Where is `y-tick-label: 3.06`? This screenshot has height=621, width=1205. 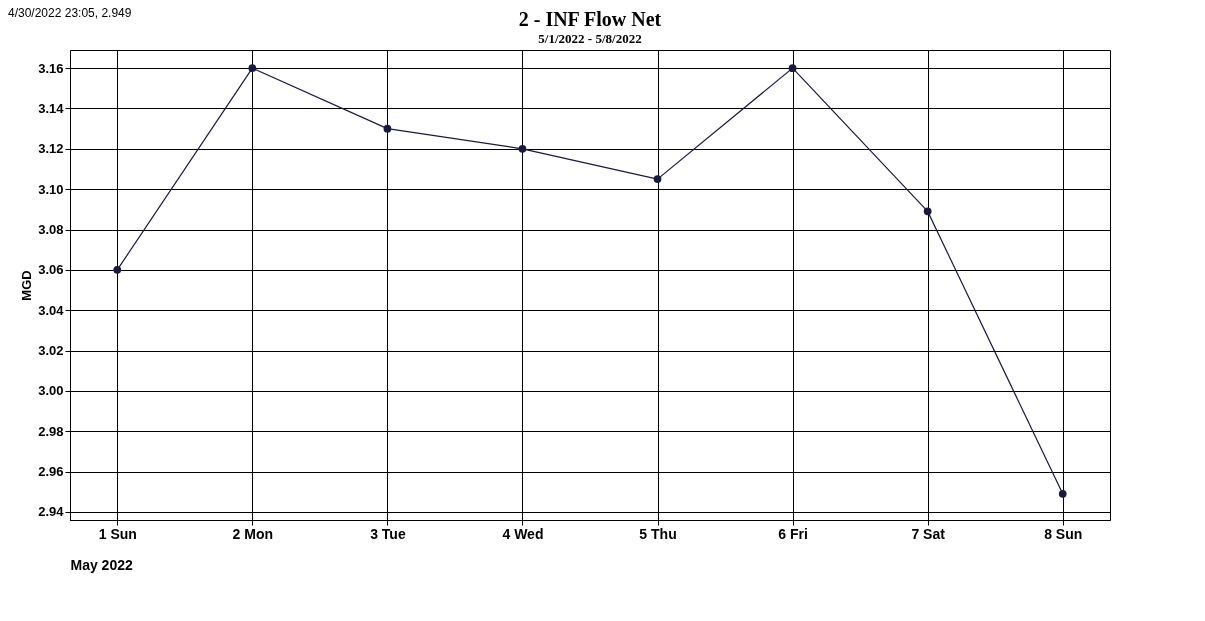 y-tick-label: 3.06 is located at coordinates (51, 270).